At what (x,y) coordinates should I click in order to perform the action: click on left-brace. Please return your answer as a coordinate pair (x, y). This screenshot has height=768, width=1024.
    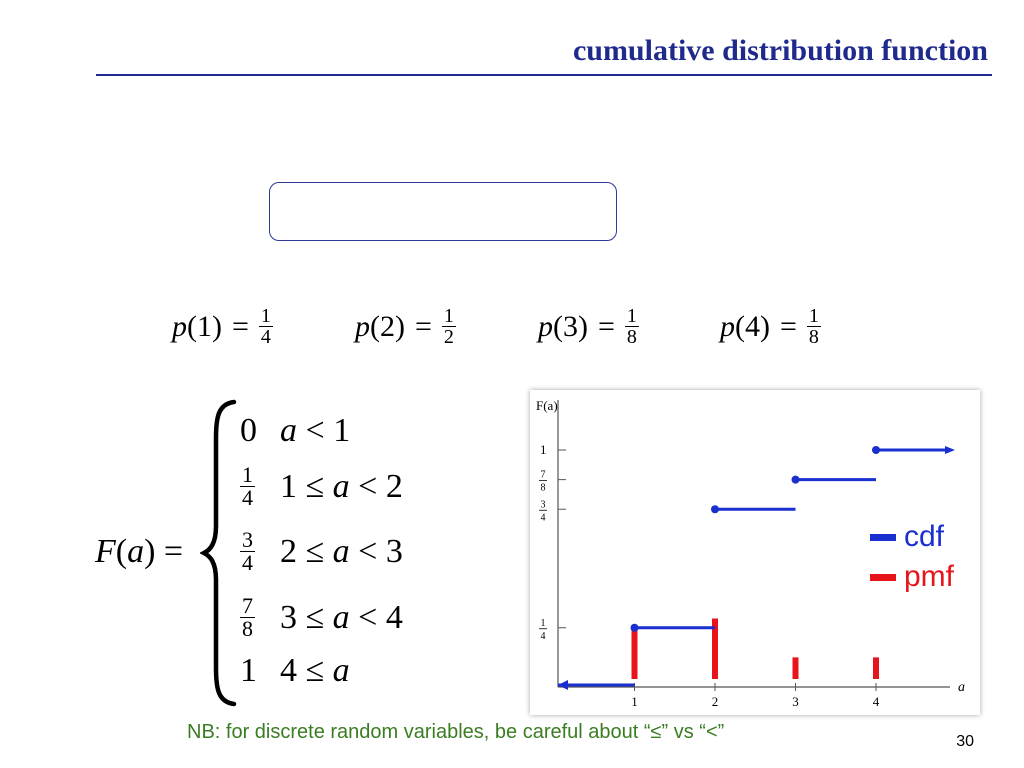
    Looking at the image, I should click on (218, 553).